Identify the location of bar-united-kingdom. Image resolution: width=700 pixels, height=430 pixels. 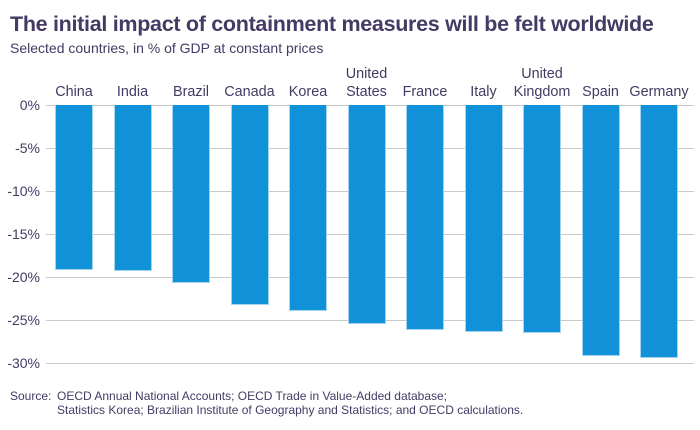
(542, 219).